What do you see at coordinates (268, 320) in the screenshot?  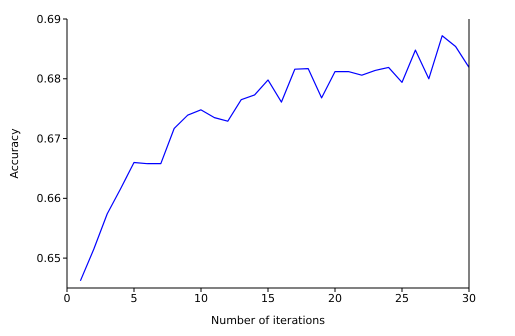 I see `x-axis-title: Number of iterations` at bounding box center [268, 320].